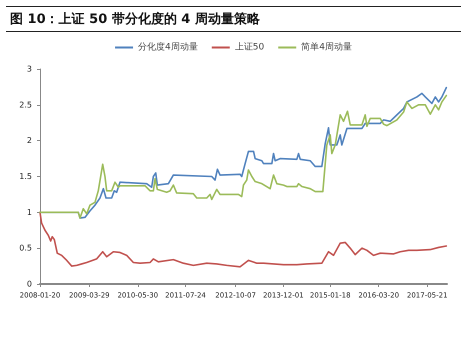  Describe the element at coordinates (29, 141) in the screenshot. I see `y-tick-label: 2` at that location.